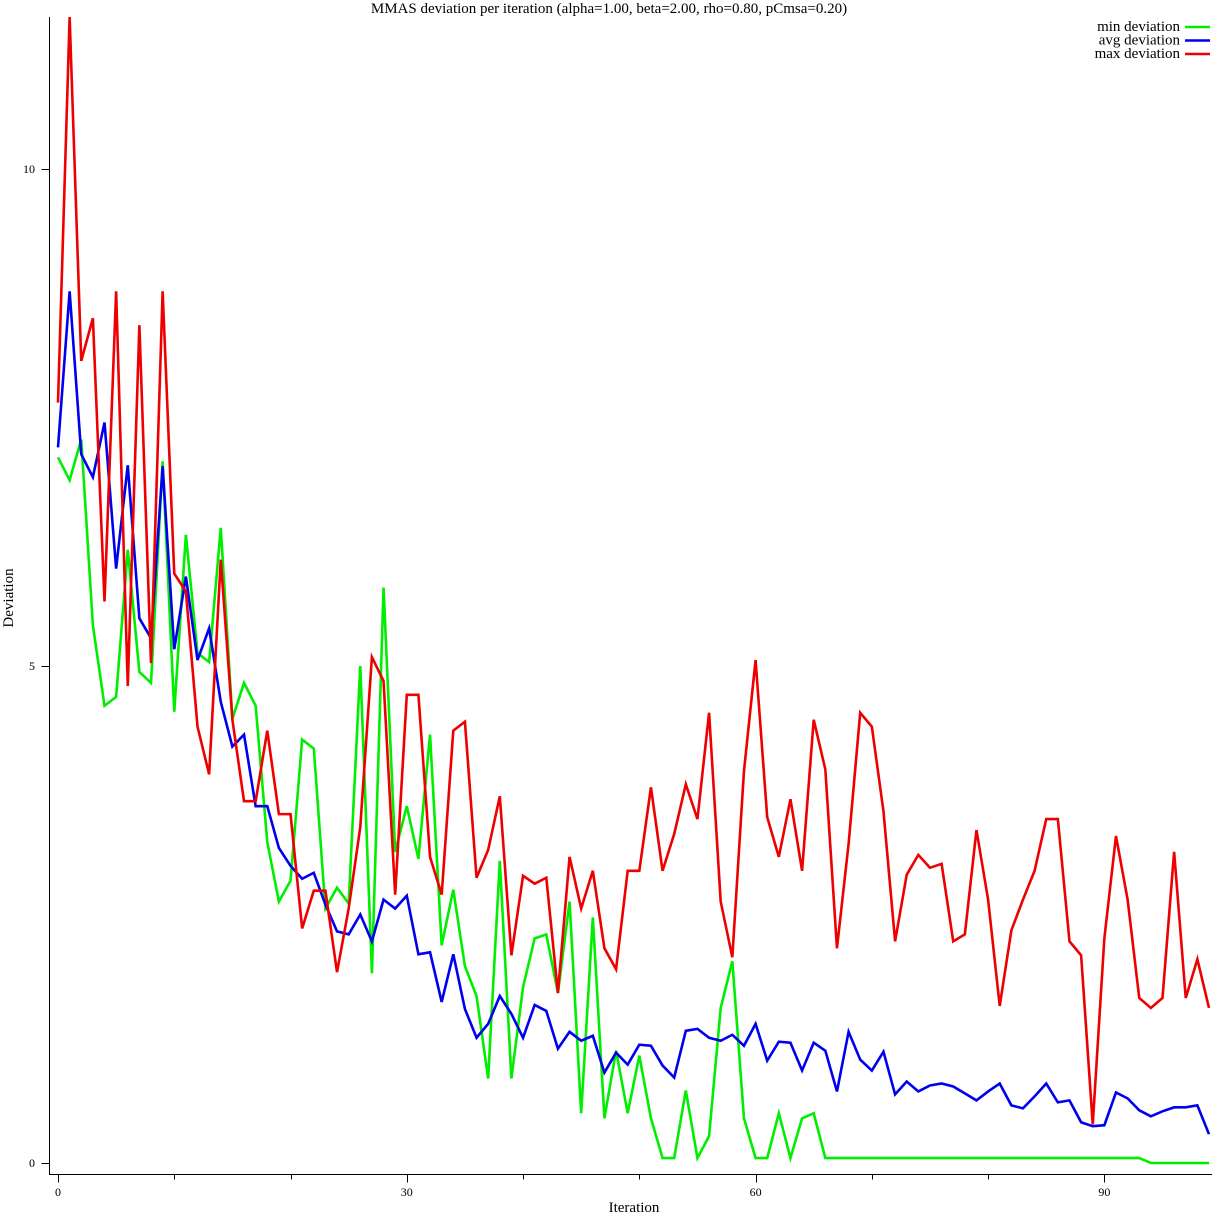 This screenshot has width=1218, height=1218. Describe the element at coordinates (58, 1192) in the screenshot. I see `x-tick-label: 0` at that location.